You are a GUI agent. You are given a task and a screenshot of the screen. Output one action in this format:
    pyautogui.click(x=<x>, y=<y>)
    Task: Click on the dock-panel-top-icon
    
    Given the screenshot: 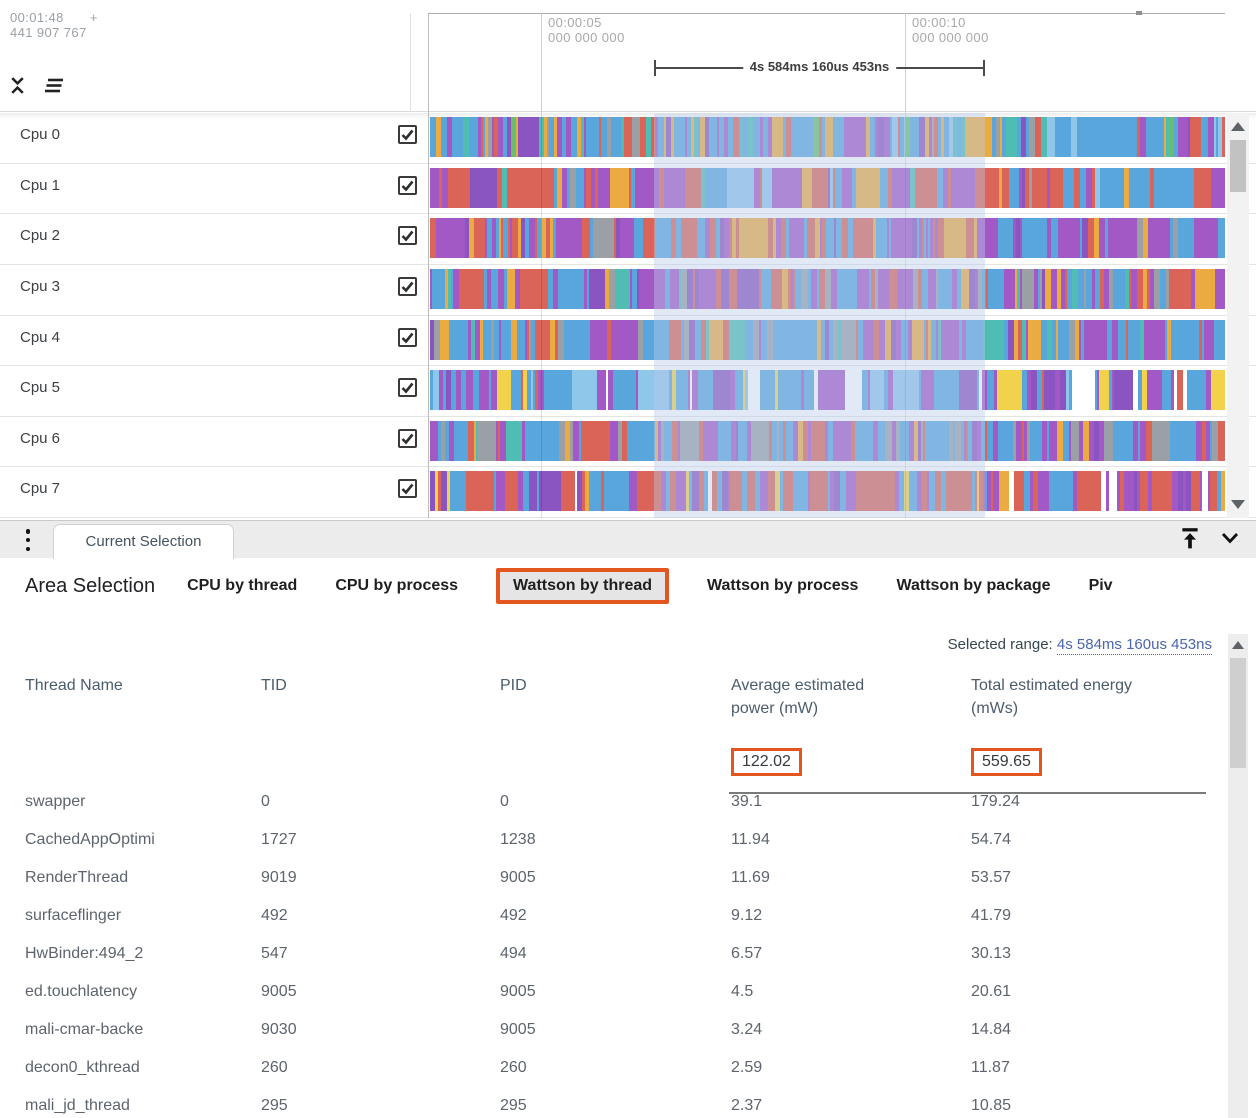 What is the action you would take?
    pyautogui.click(x=1190, y=540)
    